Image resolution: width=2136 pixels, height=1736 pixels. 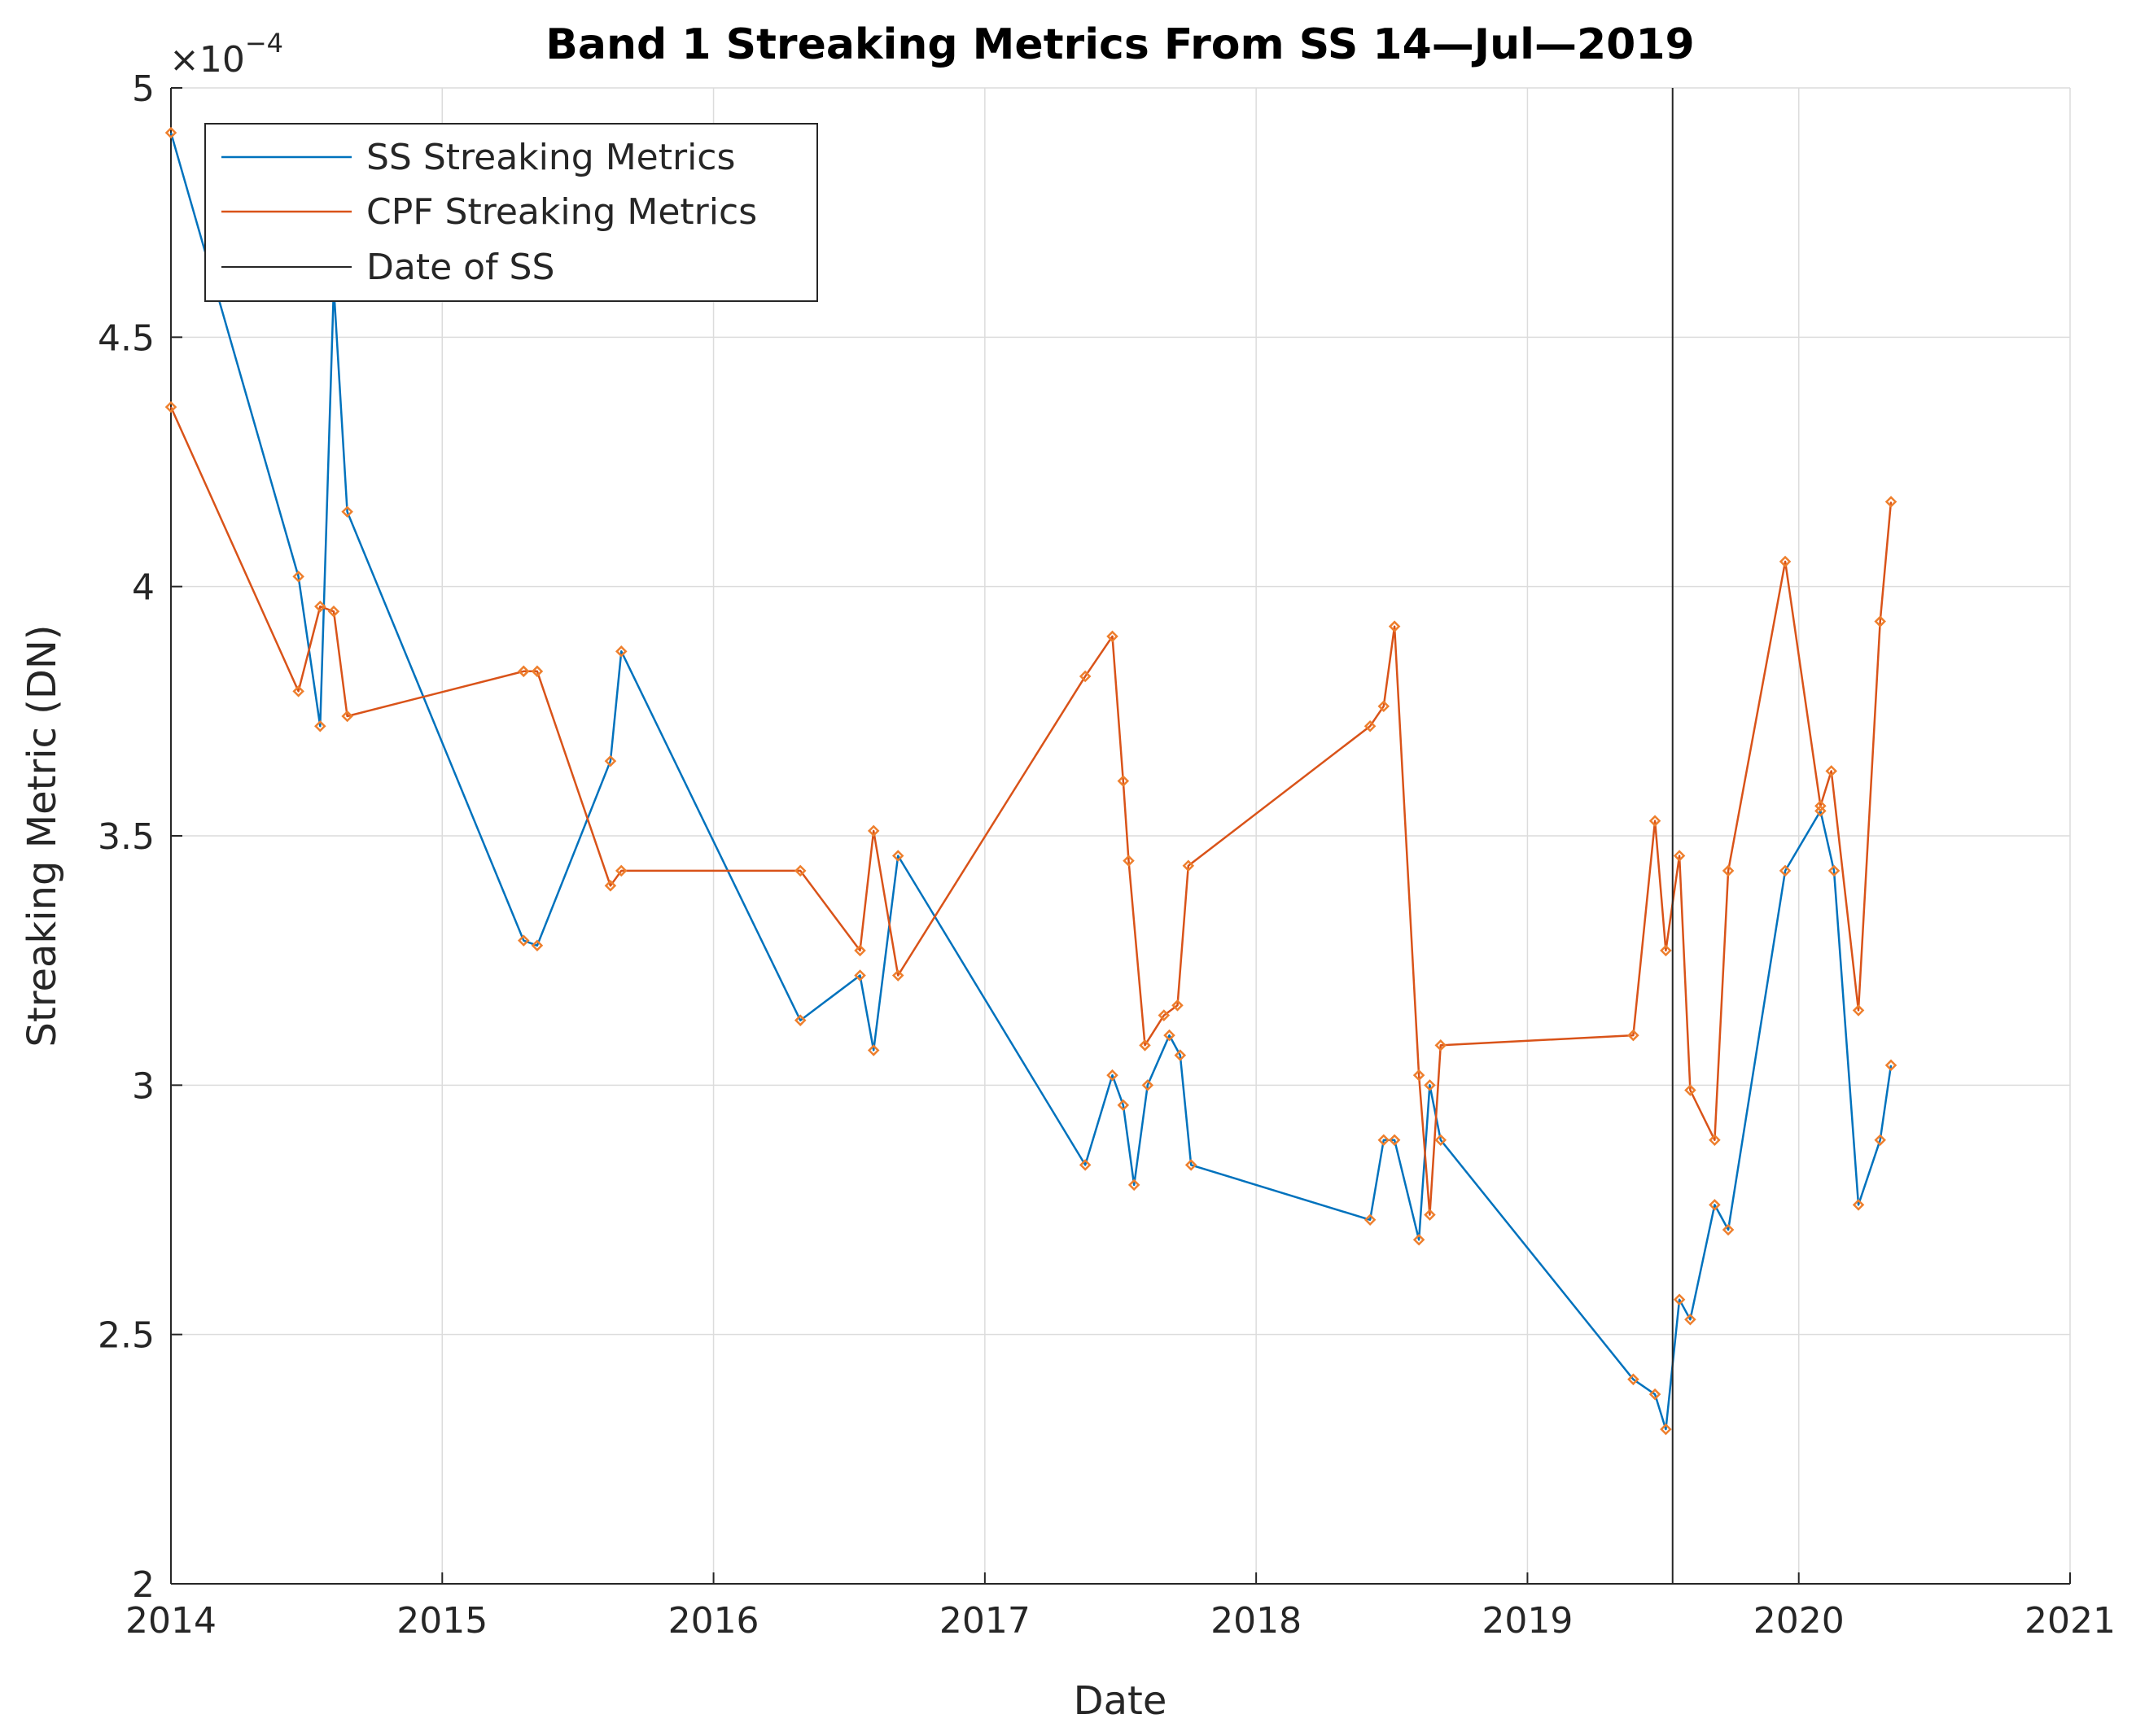 I want to click on y-tick-label: 2, so click(x=143, y=1585).